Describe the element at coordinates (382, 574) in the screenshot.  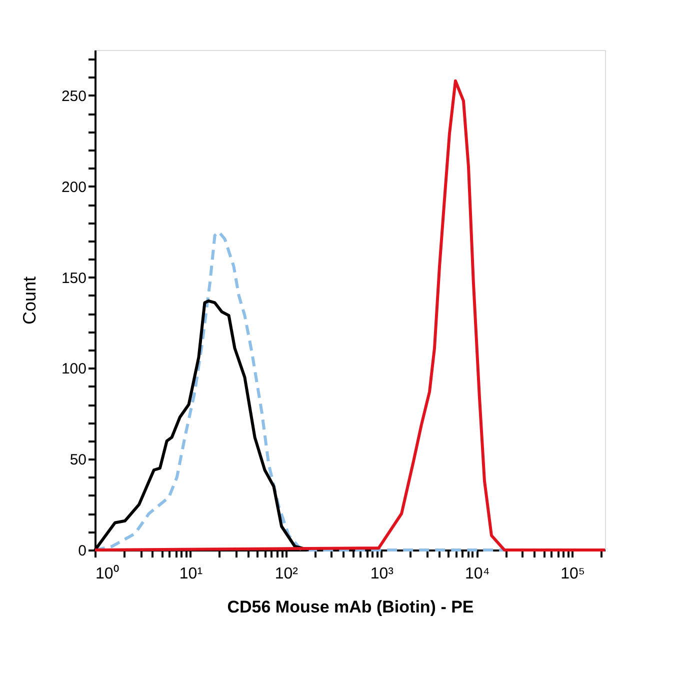
I see `x-tick-label: 10³` at that location.